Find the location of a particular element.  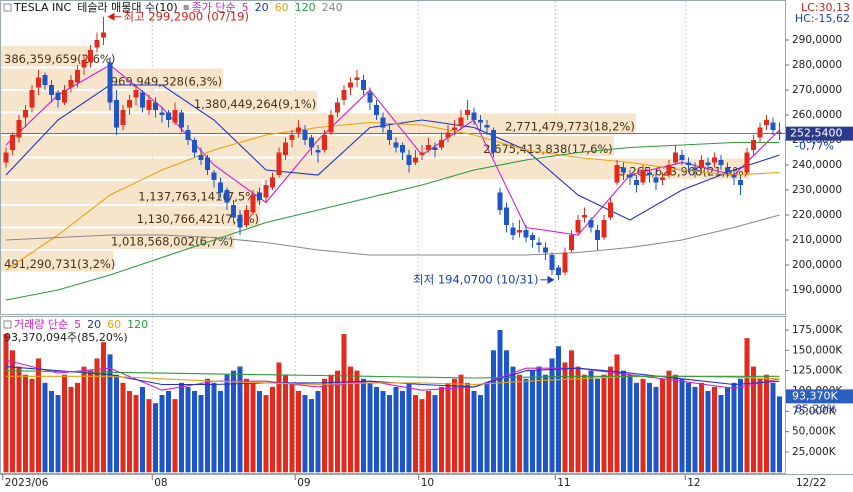

arrow is located at coordinates (111, 16).